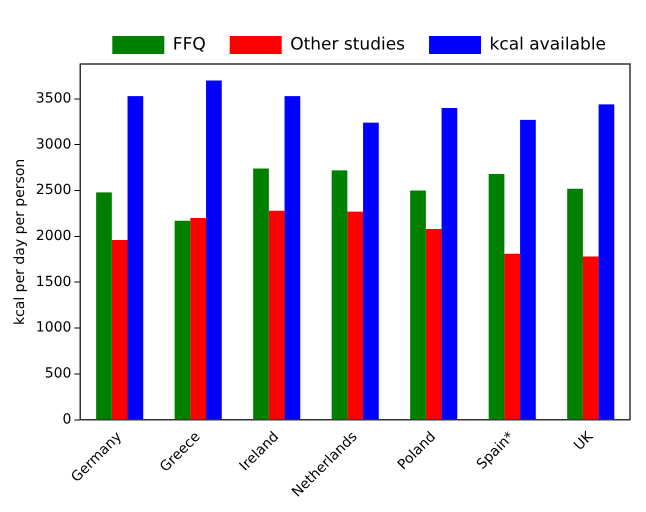 The image size is (646, 512). Describe the element at coordinates (67, 419) in the screenshot. I see `y-tick-label: 0` at that location.